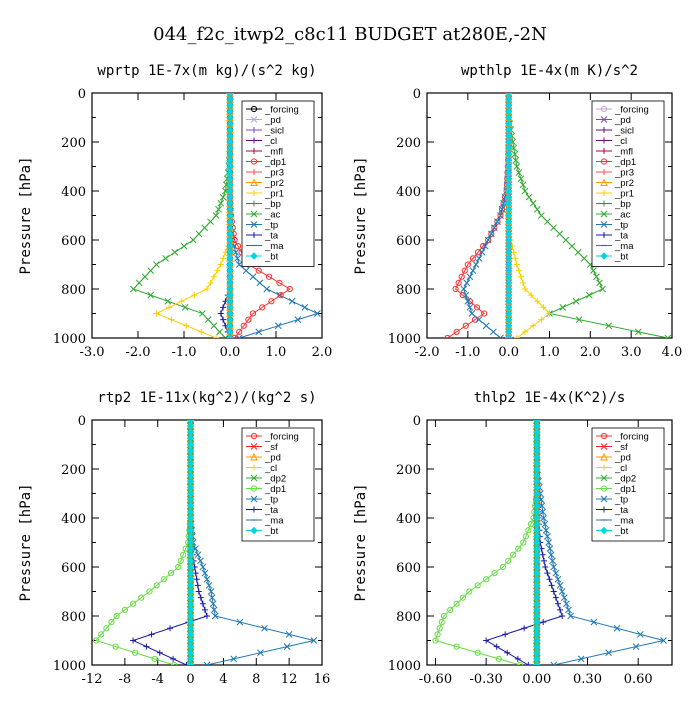  What do you see at coordinates (623, 152) in the screenshot?
I see `legend-label: _mfl` at bounding box center [623, 152].